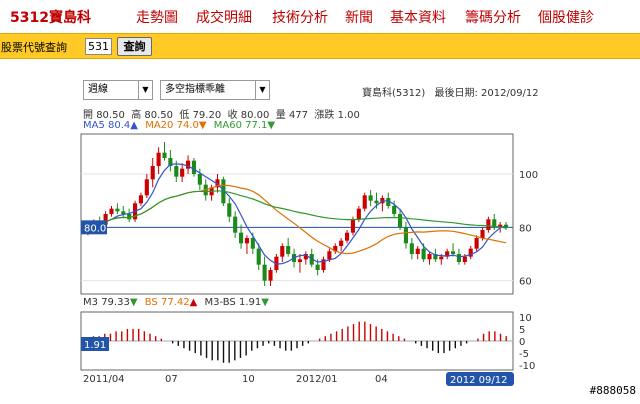  Describe the element at coordinates (297, 219) in the screenshot. I see `ma20-line` at that location.